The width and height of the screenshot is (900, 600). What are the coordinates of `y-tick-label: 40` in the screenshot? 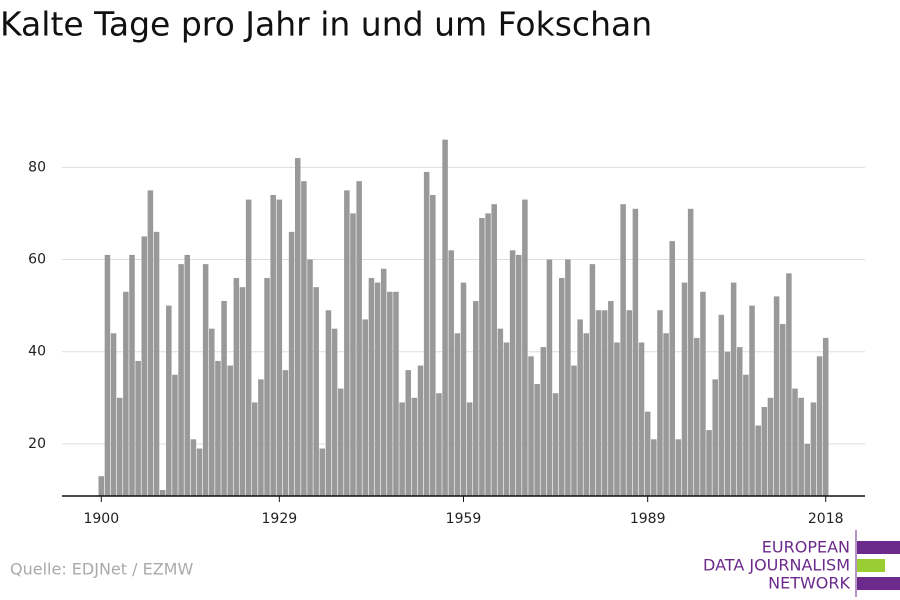 It's located at (37, 352).